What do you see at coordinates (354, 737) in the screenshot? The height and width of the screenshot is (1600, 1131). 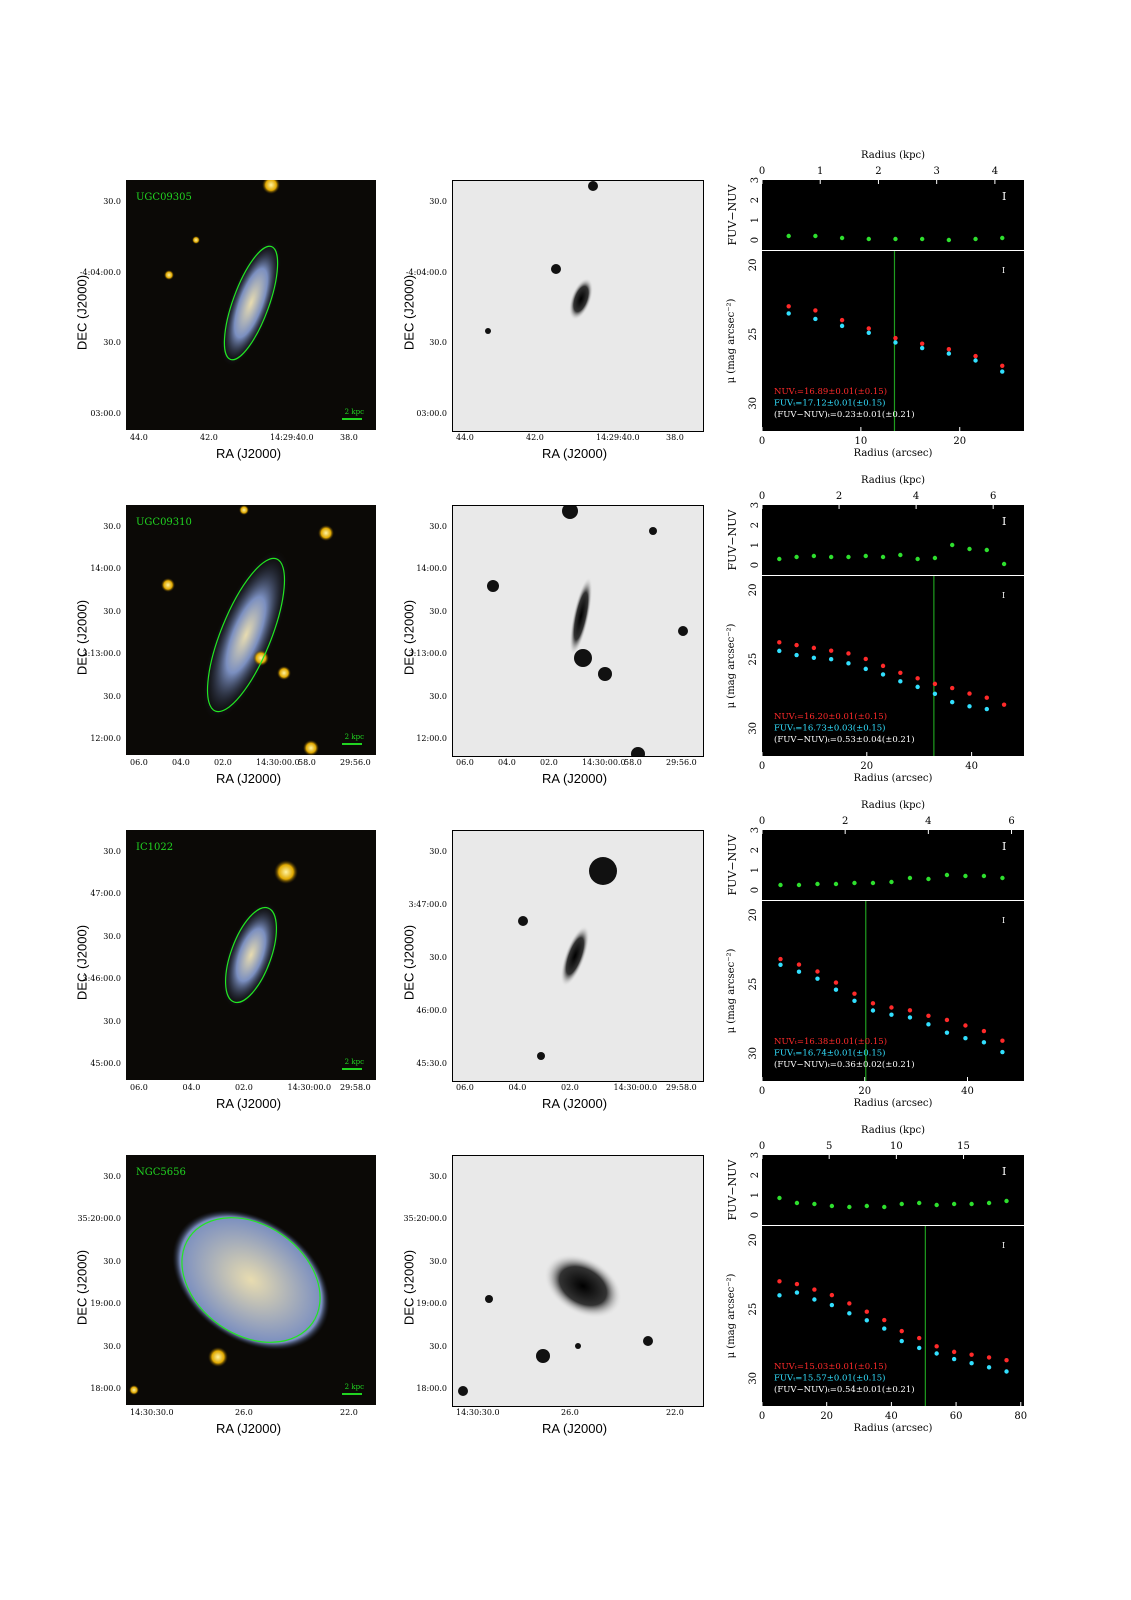 I see `scale-label: 2 kpc` at bounding box center [354, 737].